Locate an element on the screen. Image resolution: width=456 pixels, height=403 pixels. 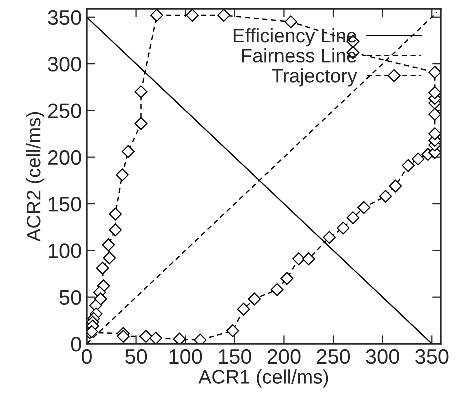
y-tick-label: 0 is located at coordinates (76, 344).